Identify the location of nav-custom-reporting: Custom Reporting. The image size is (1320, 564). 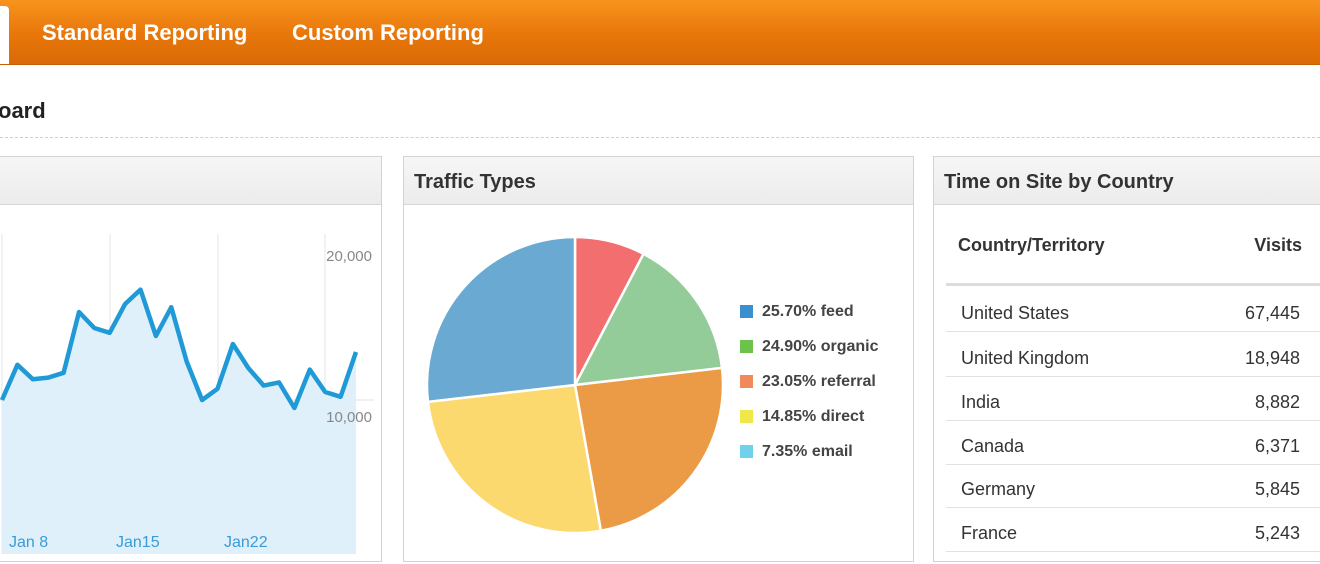
(388, 32).